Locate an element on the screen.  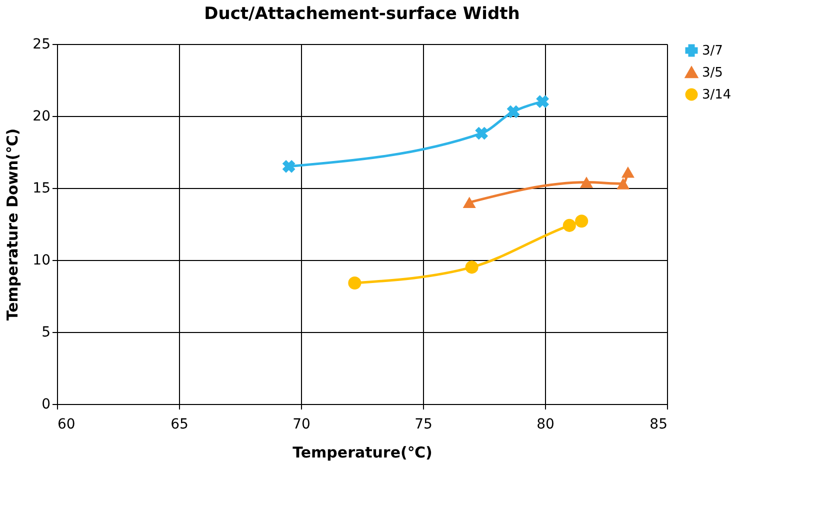
y-tick-label: 0 is located at coordinates (46, 404).